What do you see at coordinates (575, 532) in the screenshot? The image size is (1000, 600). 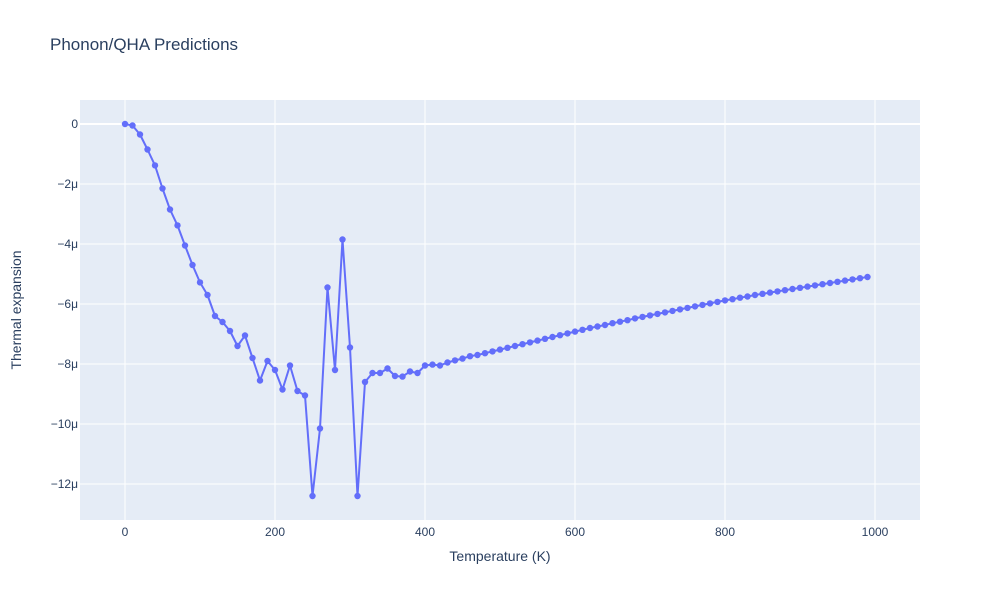 I see `x-tick-label: 600` at bounding box center [575, 532].